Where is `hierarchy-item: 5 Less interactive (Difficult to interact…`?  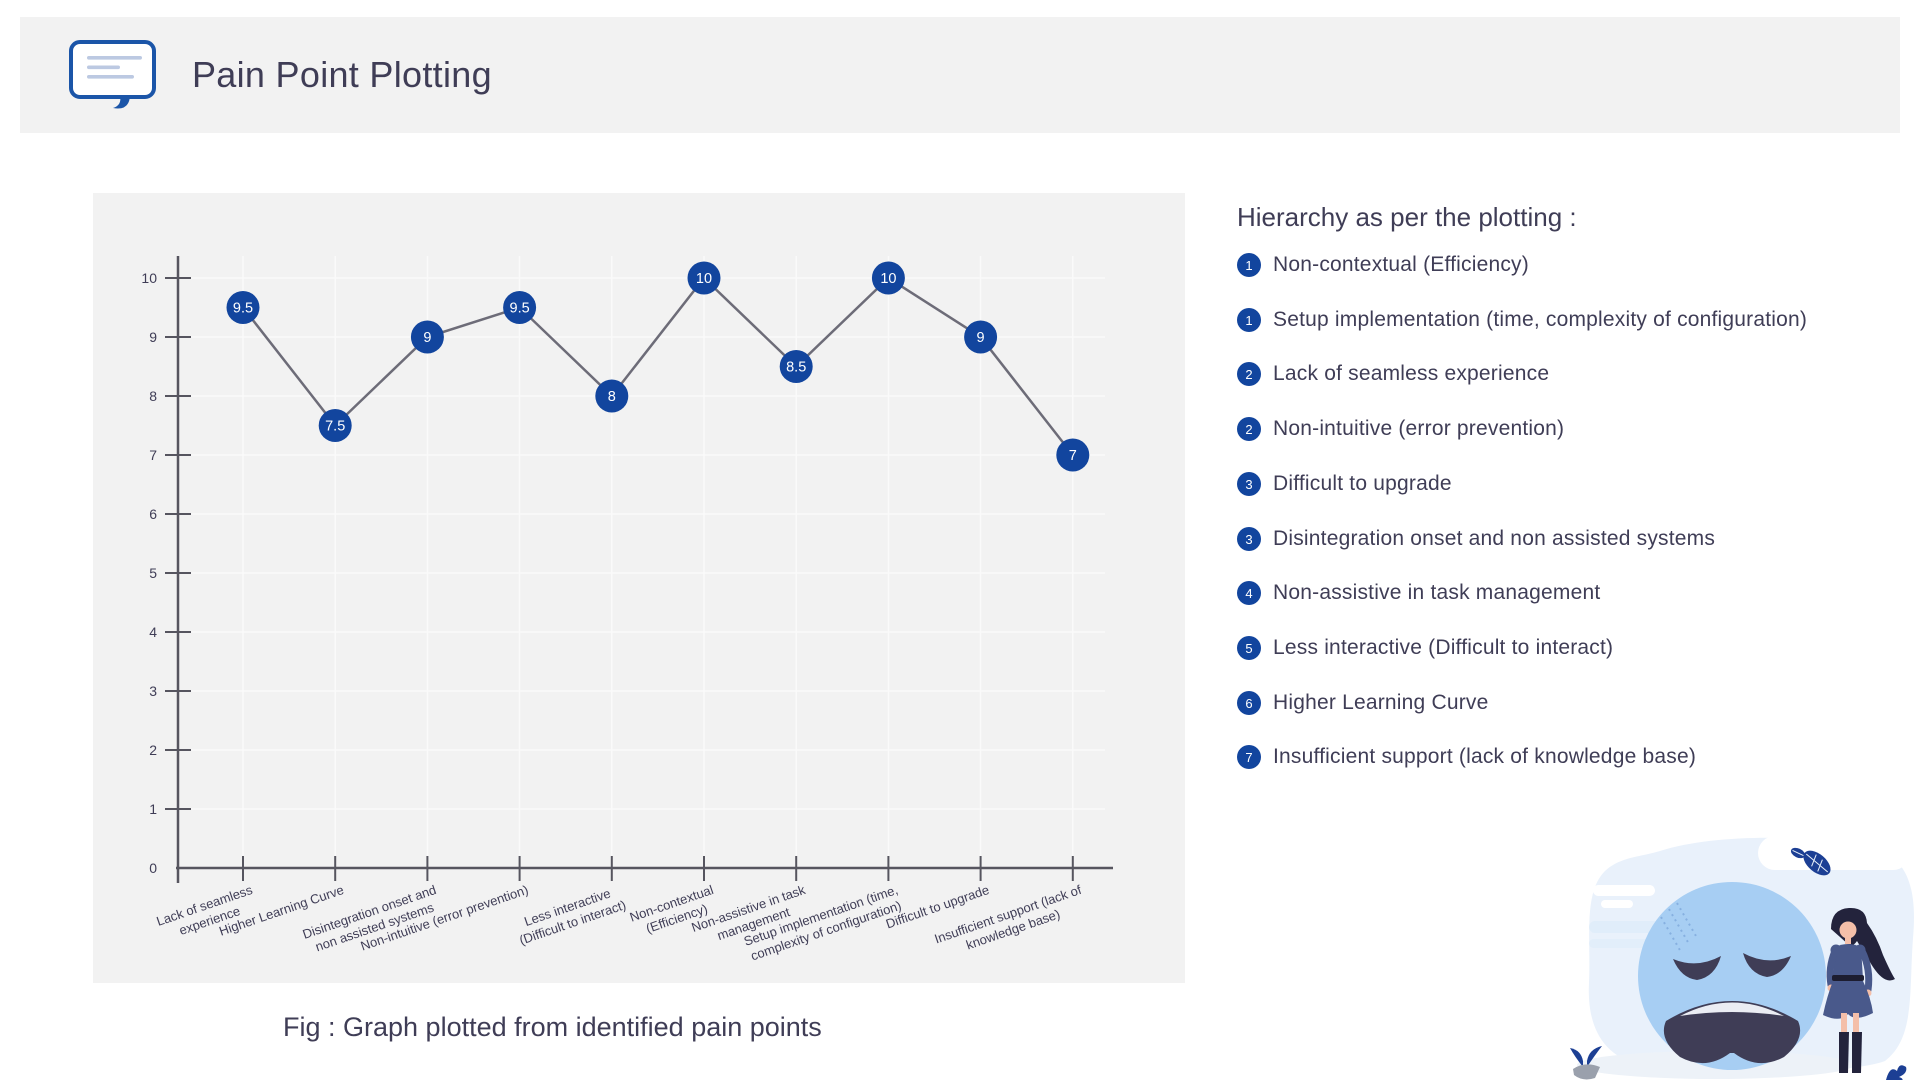 hierarchy-item: 5 Less interactive (Difficult to interact… is located at coordinates (1425, 648).